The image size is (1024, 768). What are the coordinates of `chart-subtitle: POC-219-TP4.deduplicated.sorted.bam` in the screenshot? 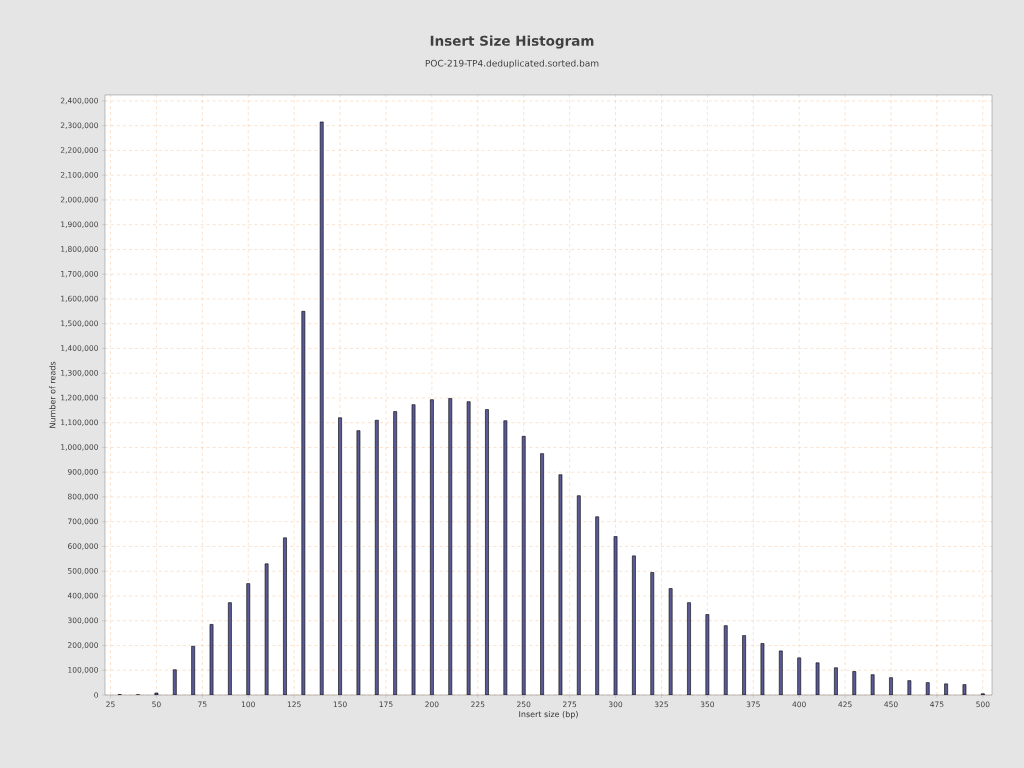 It's located at (512, 64).